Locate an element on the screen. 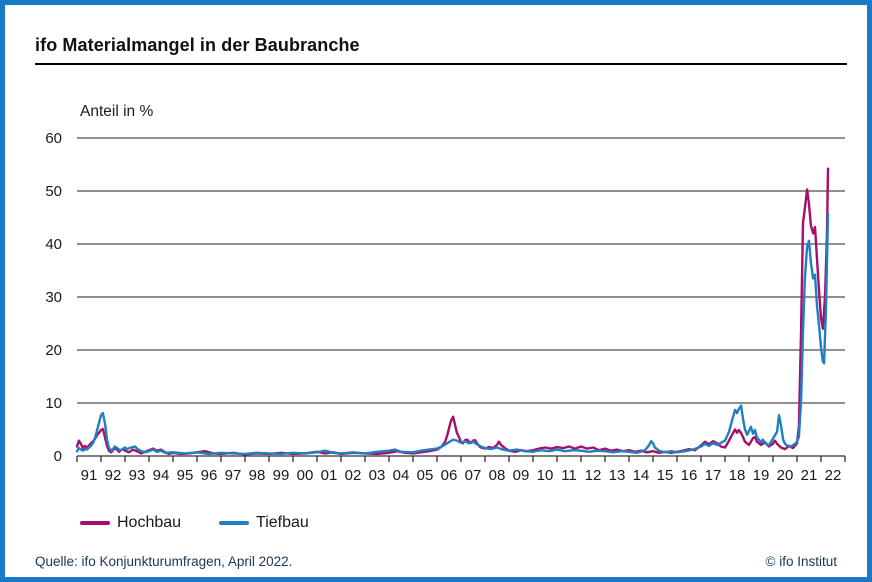 The image size is (872, 582). svg-text: 97 is located at coordinates (233, 475).